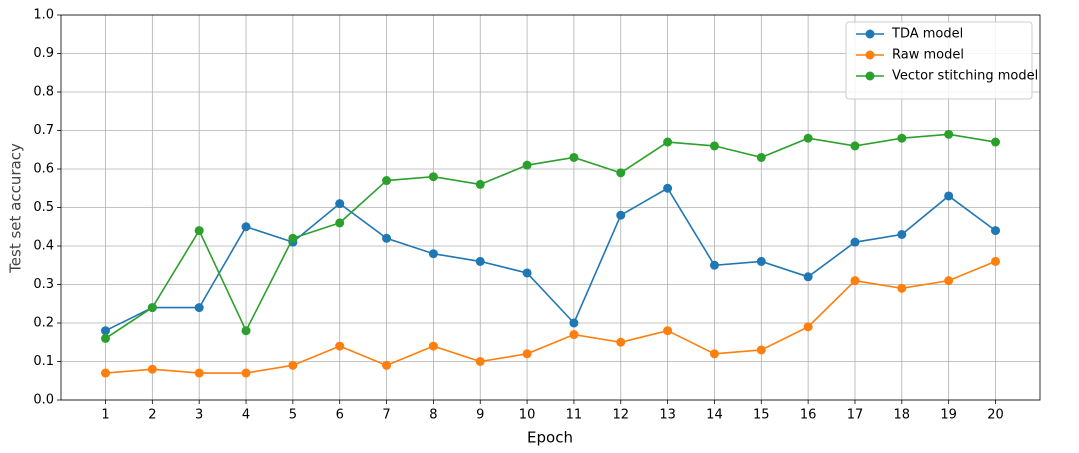 Image resolution: width=1079 pixels, height=453 pixels. I want to click on y-tick-label: 0.2, so click(43, 323).